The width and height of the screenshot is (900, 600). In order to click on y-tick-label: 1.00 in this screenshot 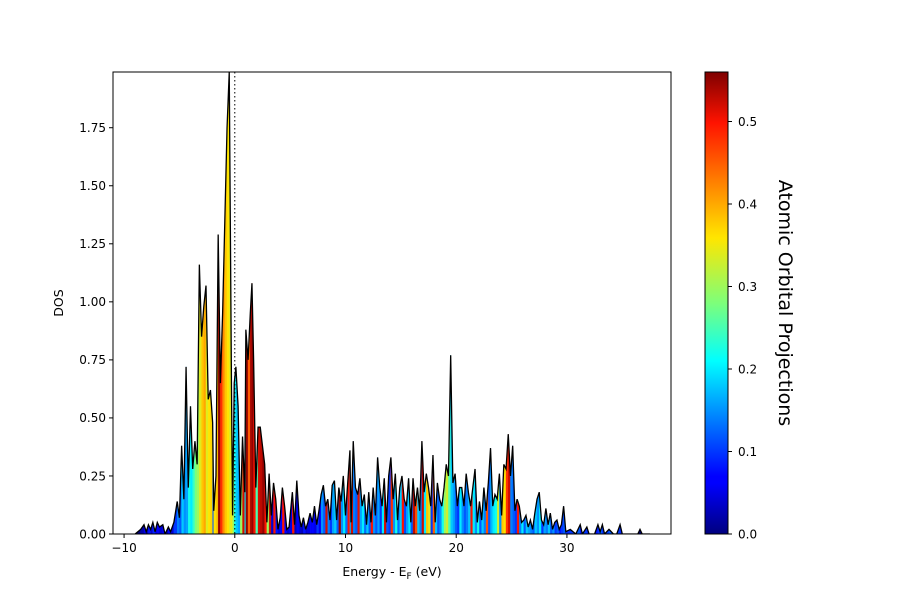, I will do `click(92, 302)`.